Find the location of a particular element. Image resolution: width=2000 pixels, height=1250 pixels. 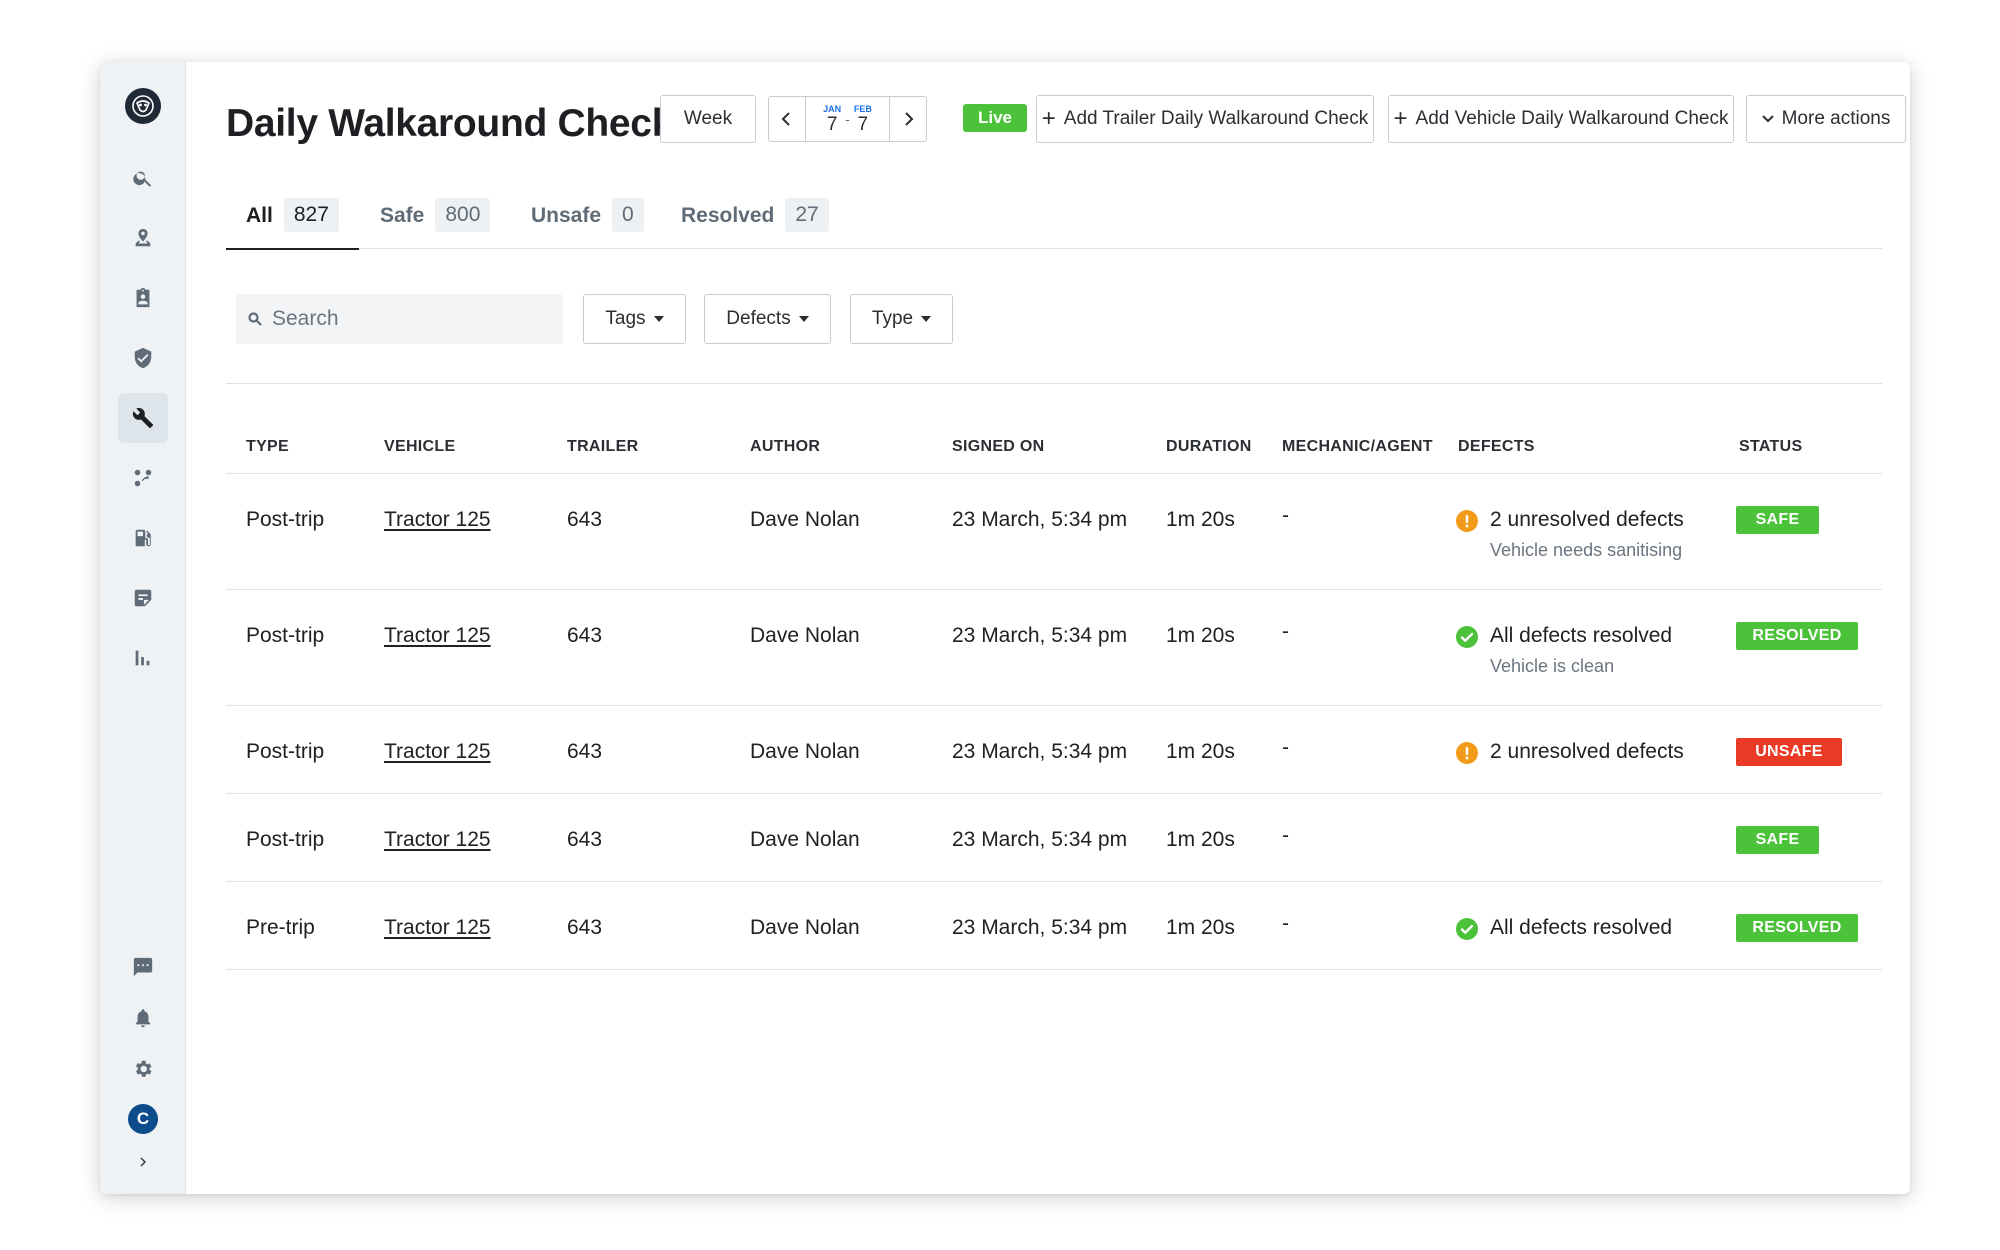

tags-filter-button: Tags is located at coordinates (634, 319).